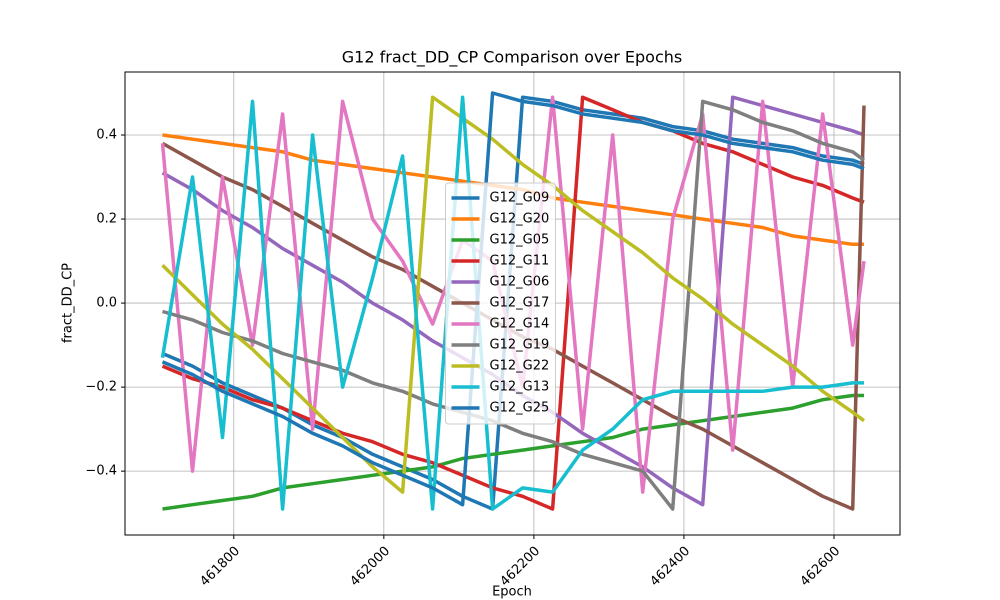 This screenshot has height=600, width=1000. What do you see at coordinates (520, 345) in the screenshot?
I see `legend-label: G12_G19` at bounding box center [520, 345].